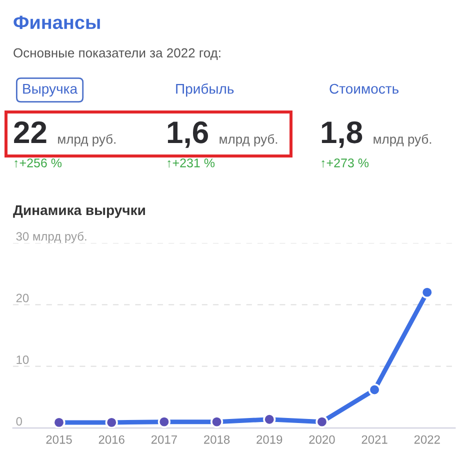 The width and height of the screenshot is (469, 465). What do you see at coordinates (111, 439) in the screenshot?
I see `x-tick-label: 2016` at bounding box center [111, 439].